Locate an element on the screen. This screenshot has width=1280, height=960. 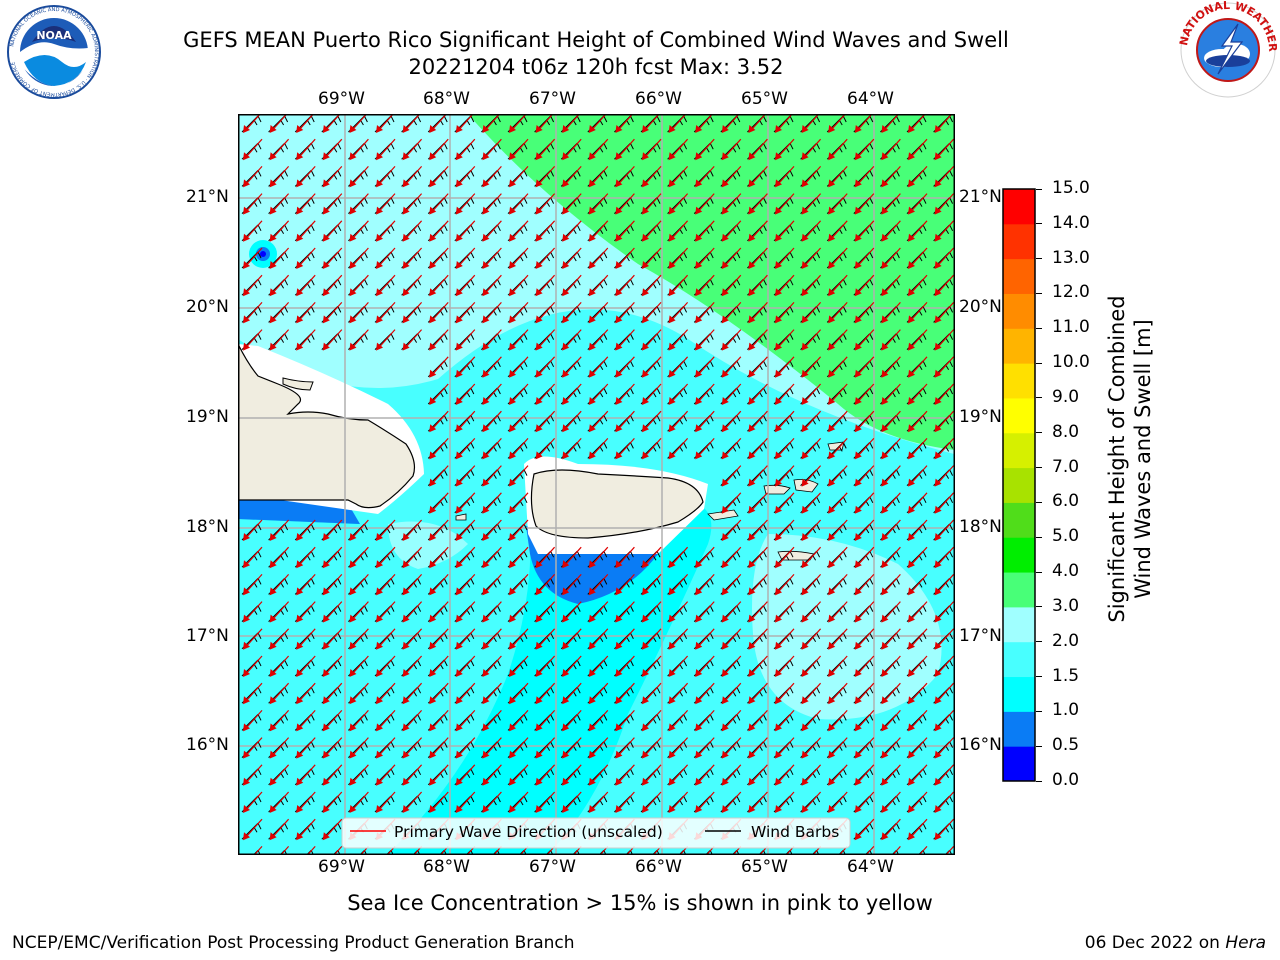
noaa-logo-text: NOAA is located at coordinates (54, 35).